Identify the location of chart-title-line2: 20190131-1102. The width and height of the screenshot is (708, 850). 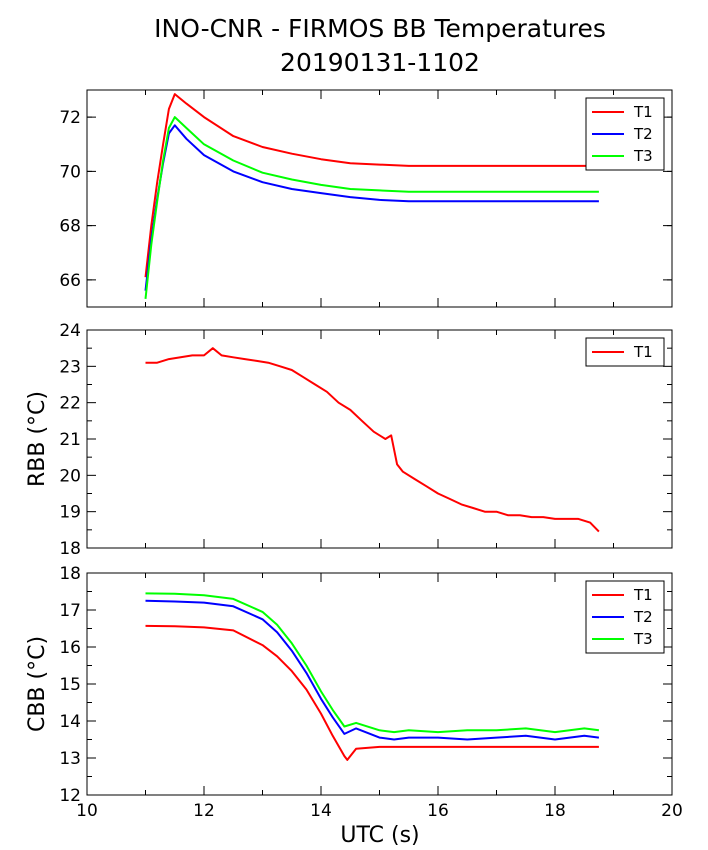
(380, 62).